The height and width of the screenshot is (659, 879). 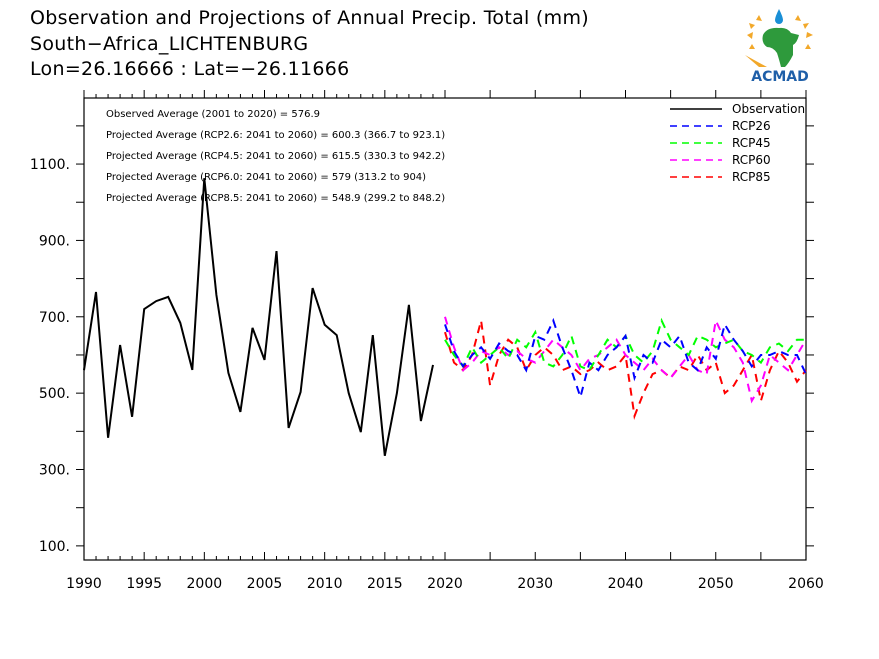 What do you see at coordinates (325, 584) in the screenshot?
I see `x-tick-label: 2010` at bounding box center [325, 584].